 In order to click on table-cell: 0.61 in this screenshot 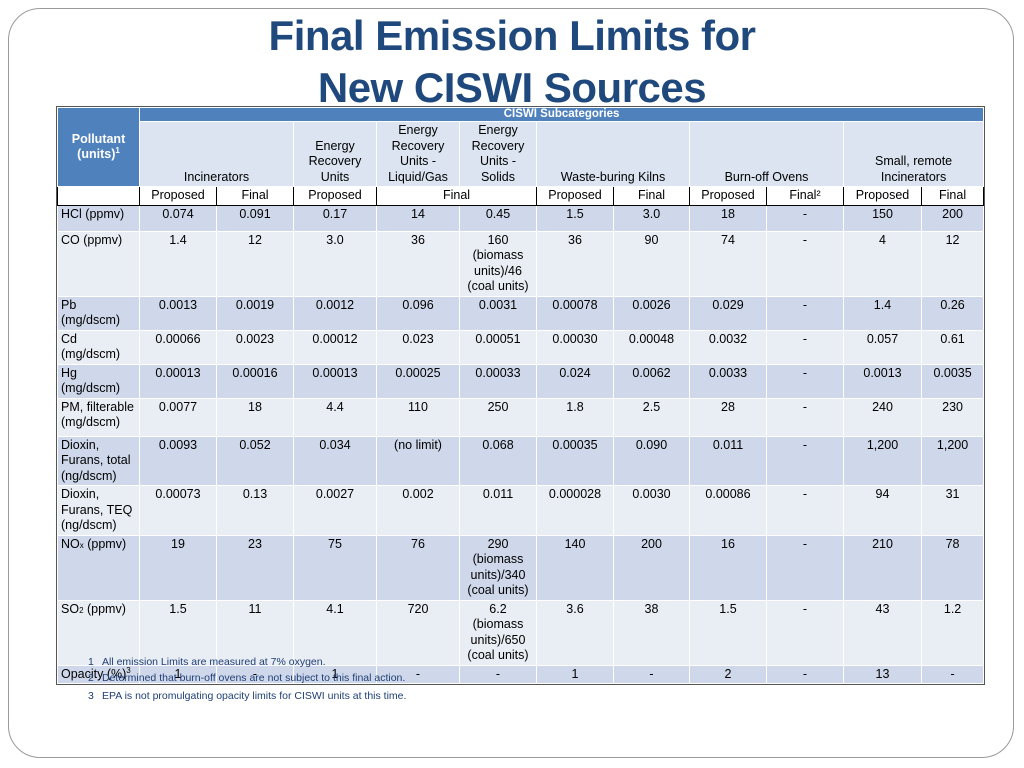, I will do `click(952, 347)`.